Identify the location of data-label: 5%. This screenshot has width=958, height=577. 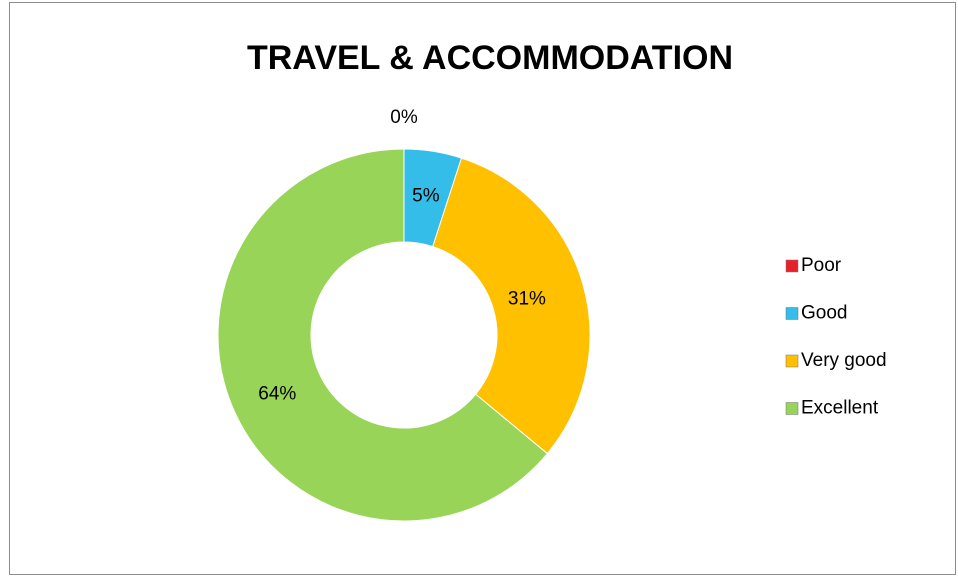
(426, 196).